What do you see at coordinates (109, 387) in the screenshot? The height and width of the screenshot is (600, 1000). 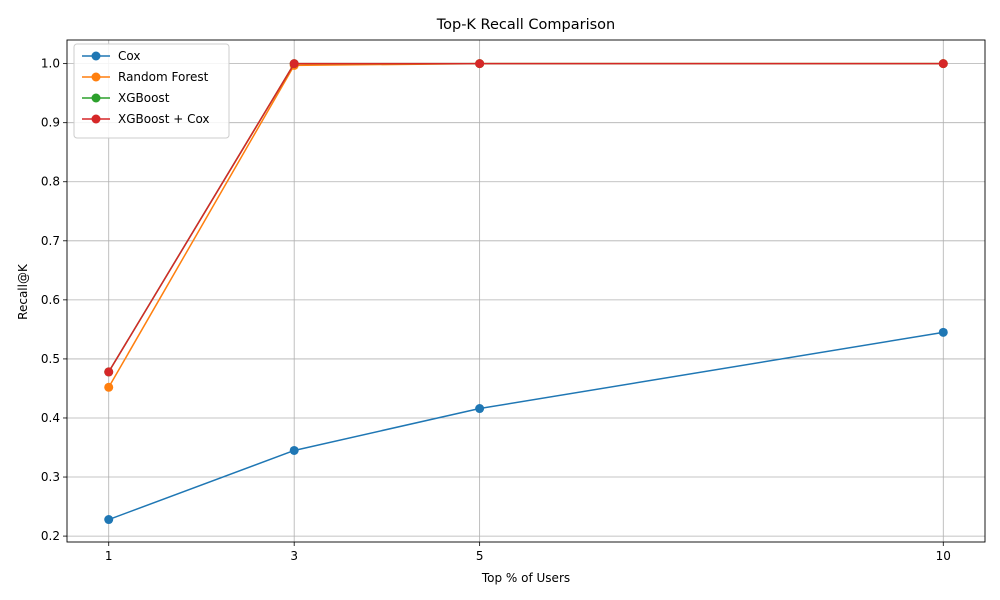 I see `data-point-random-forest` at bounding box center [109, 387].